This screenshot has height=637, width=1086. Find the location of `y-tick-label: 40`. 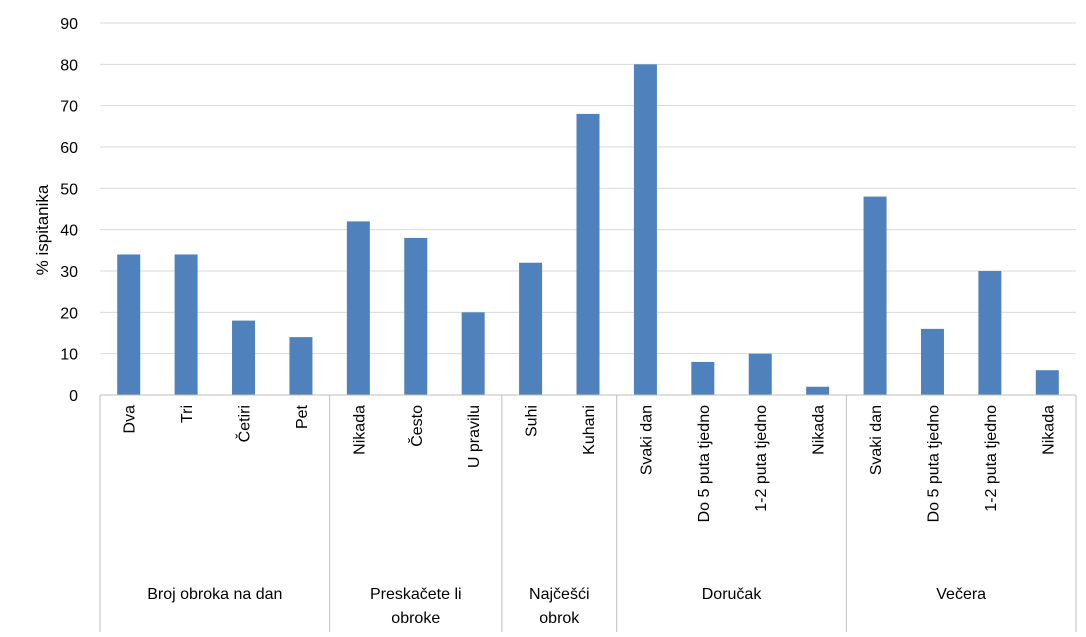

y-tick-label: 40 is located at coordinates (69, 231).